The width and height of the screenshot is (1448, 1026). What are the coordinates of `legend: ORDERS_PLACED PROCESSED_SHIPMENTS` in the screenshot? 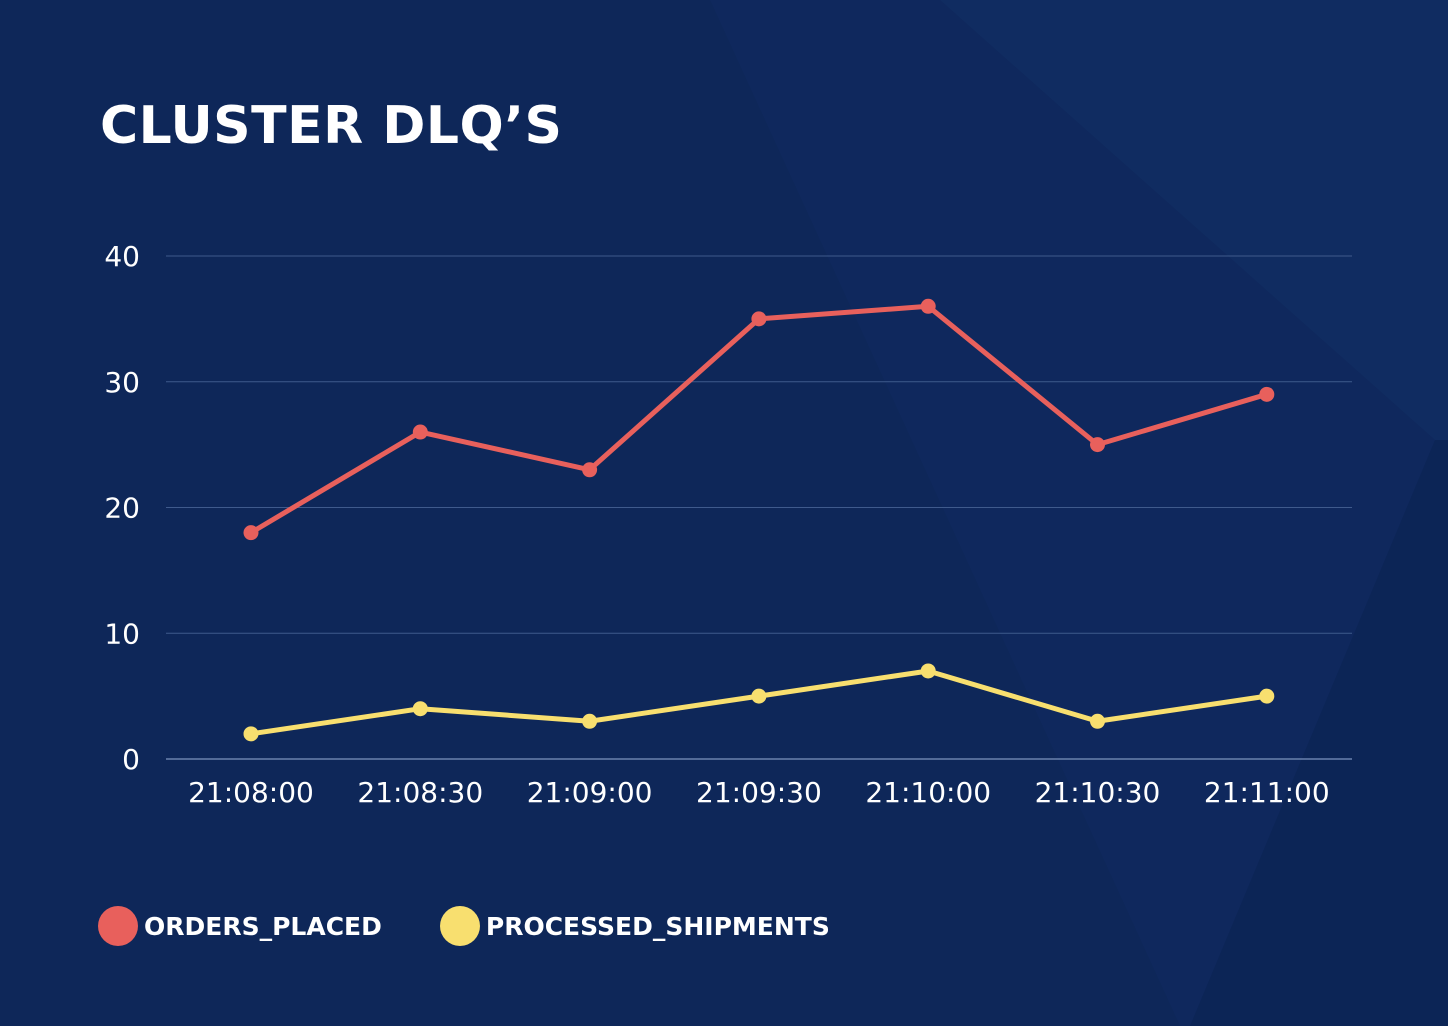 It's located at (493, 926).